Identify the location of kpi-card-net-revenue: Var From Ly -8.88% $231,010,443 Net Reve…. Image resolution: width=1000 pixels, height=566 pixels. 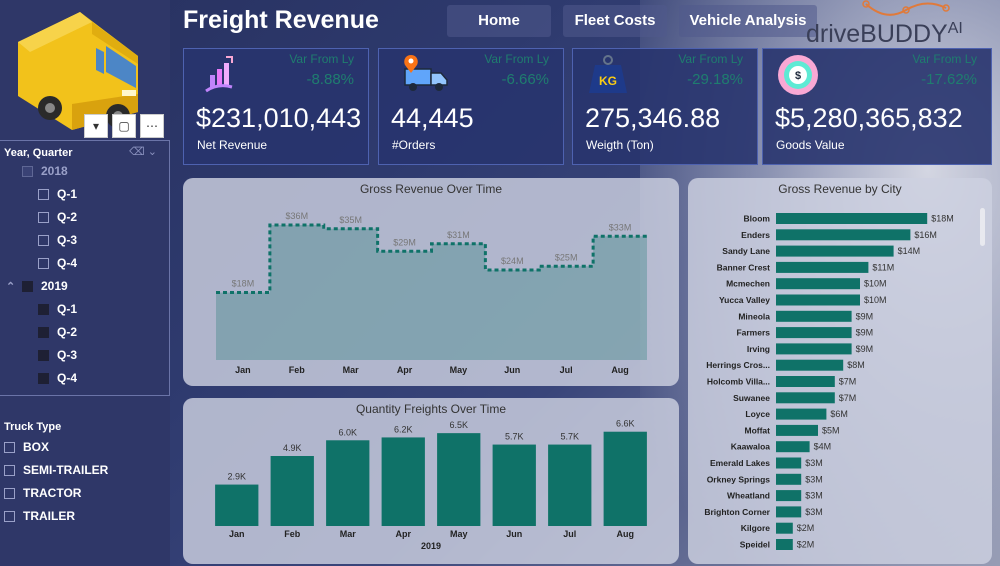
(276, 106).